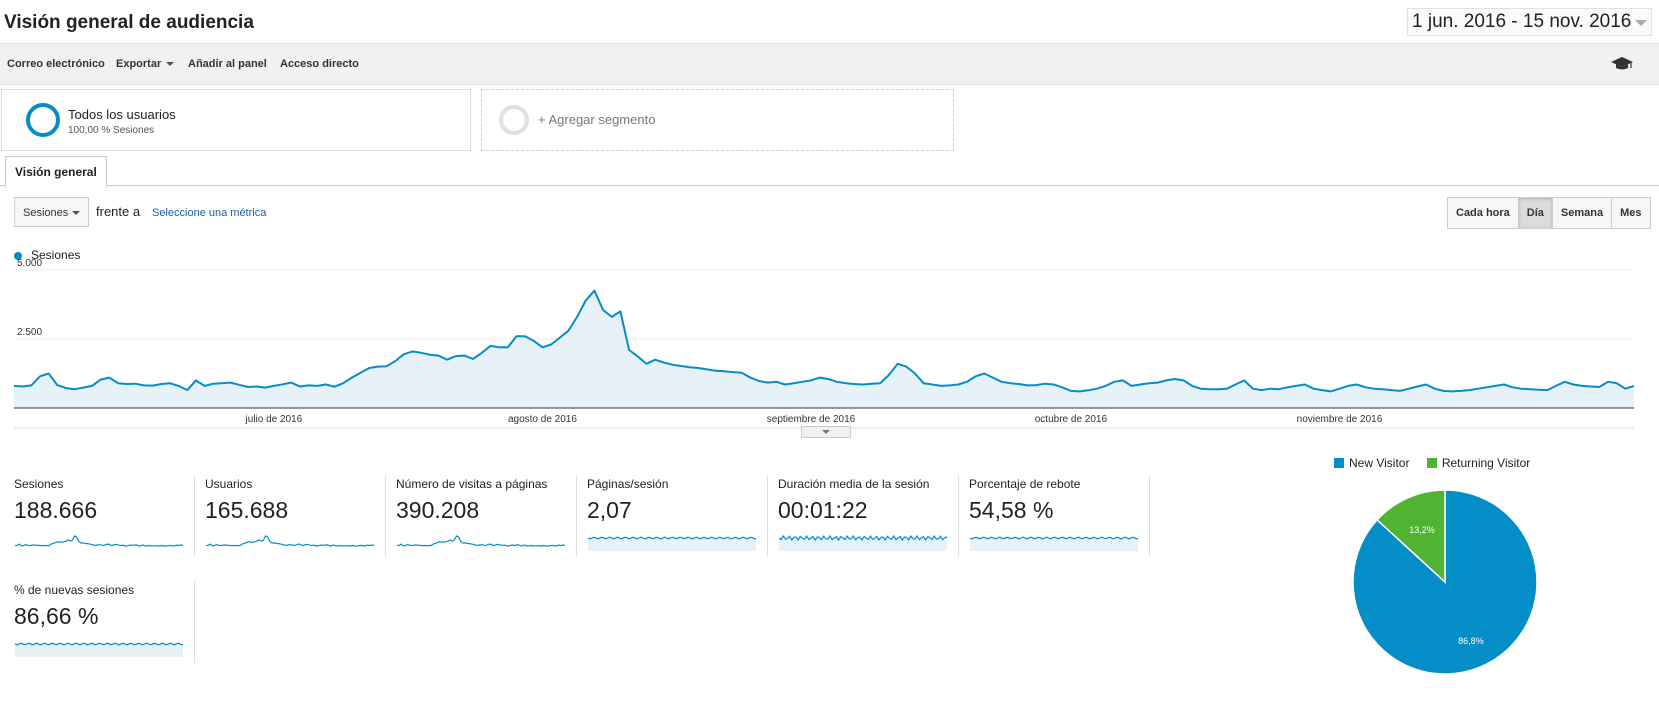  I want to click on segment-title: Todos los usuarios, so click(122, 114).